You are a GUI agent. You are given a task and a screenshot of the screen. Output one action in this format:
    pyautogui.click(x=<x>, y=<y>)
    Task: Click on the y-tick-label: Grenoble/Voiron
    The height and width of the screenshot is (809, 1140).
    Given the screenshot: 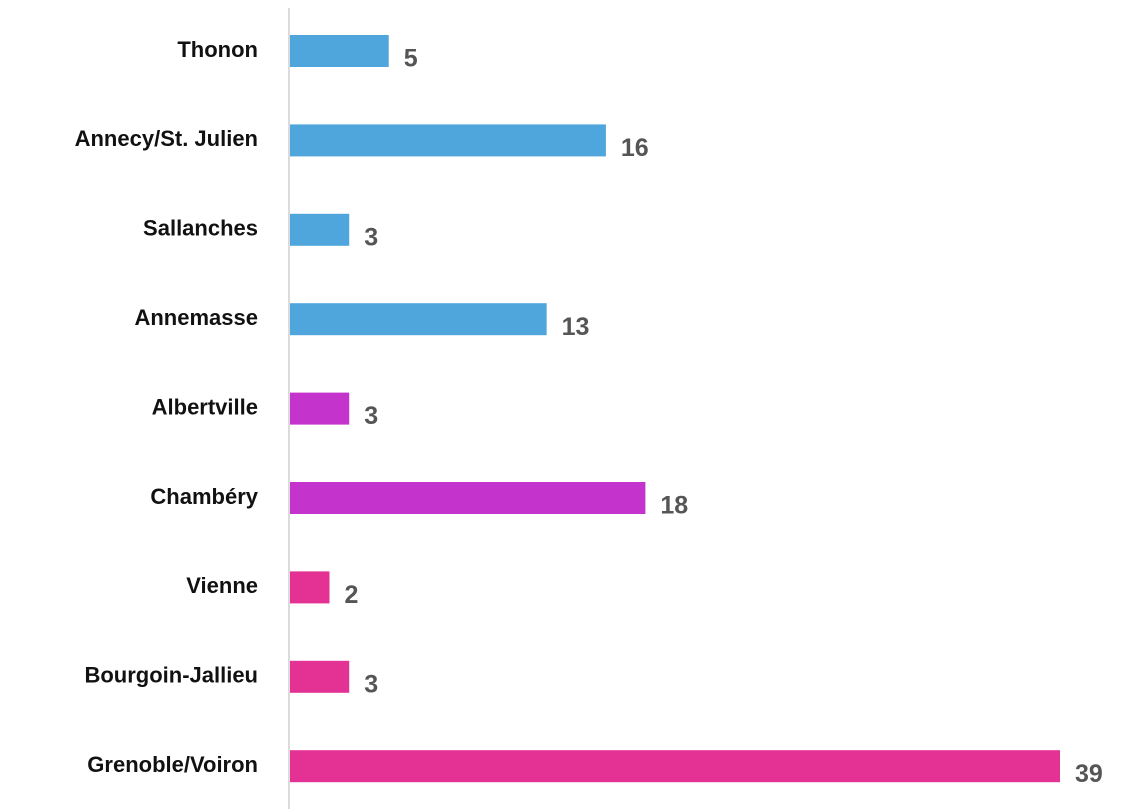 What is the action you would take?
    pyautogui.click(x=172, y=764)
    